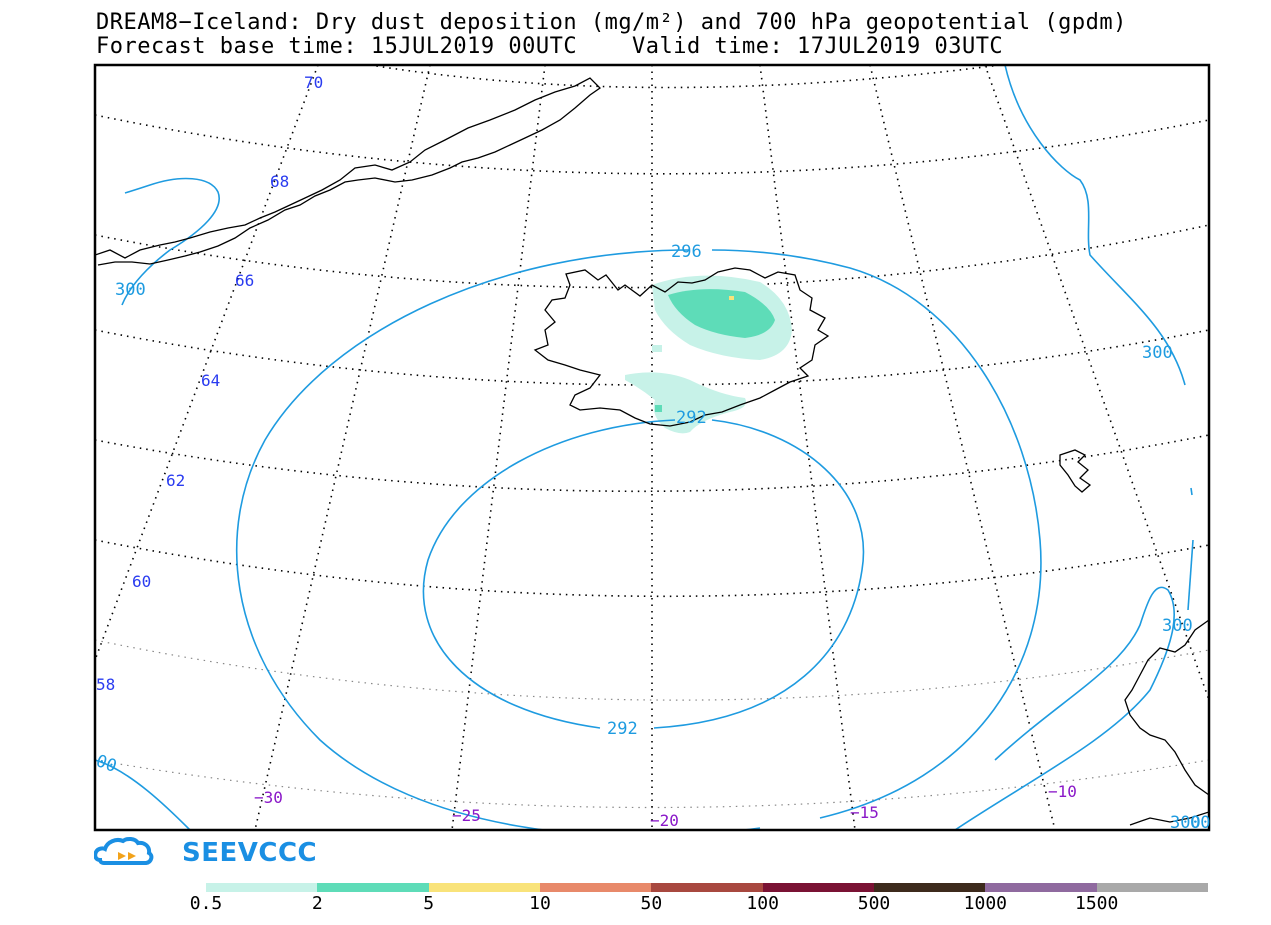 Image resolution: width=1271 pixels, height=925 pixels. Describe the element at coordinates (651, 903) in the screenshot. I see `colorbar-label-4: 50` at that location.